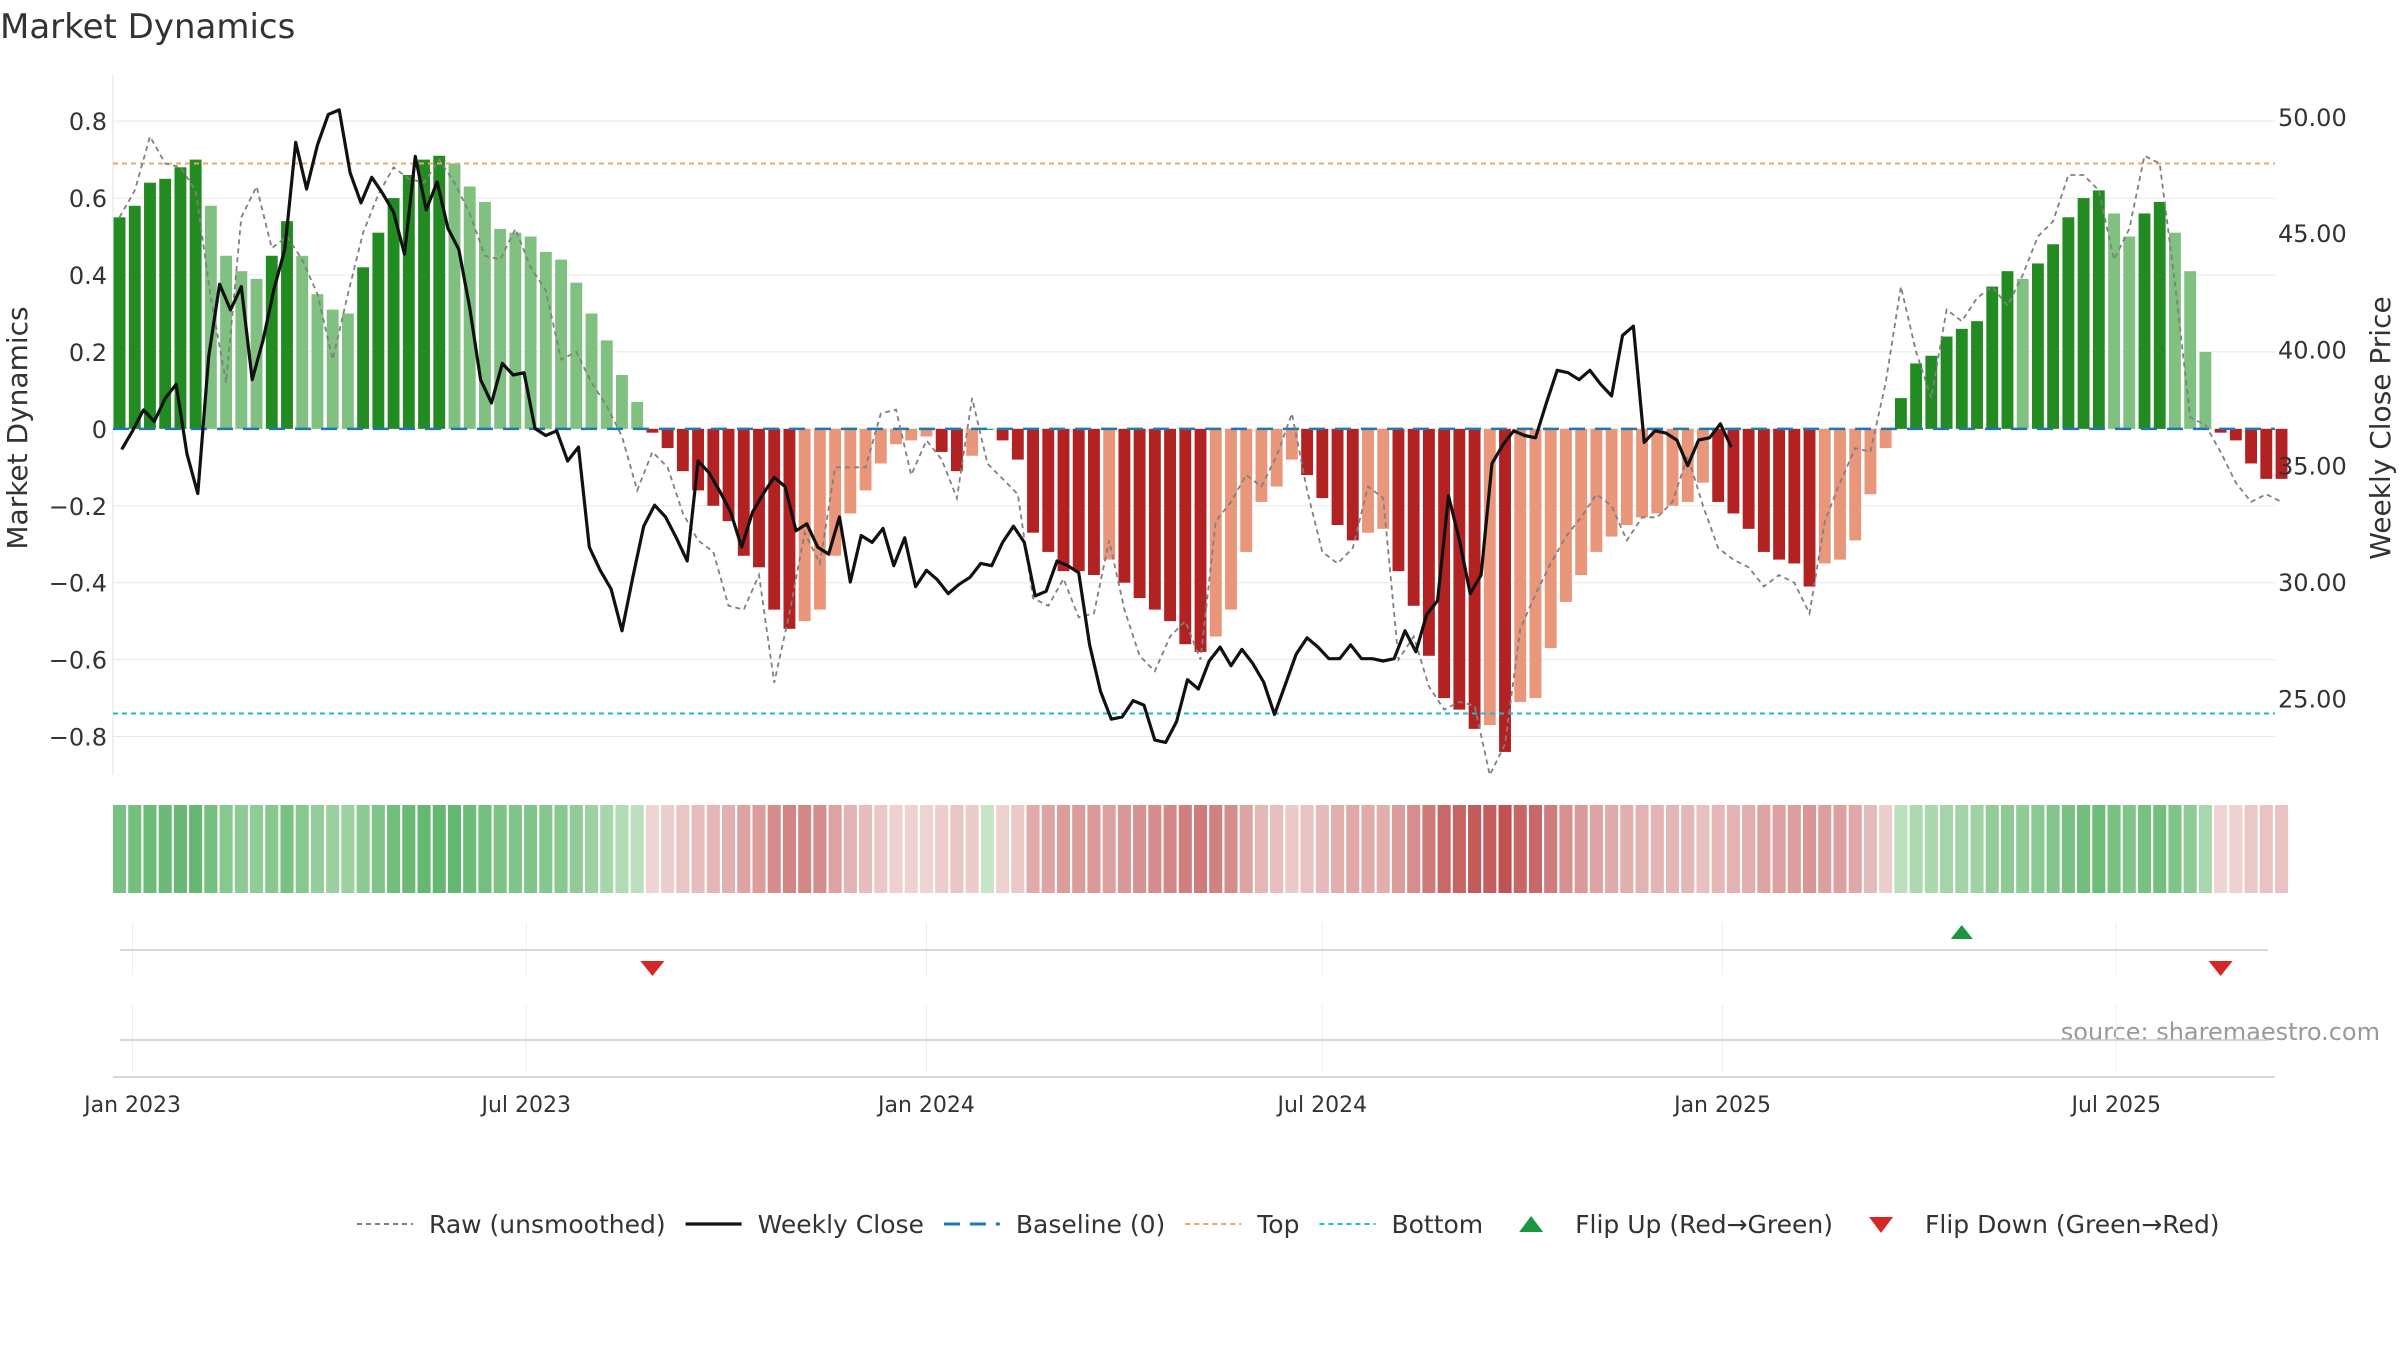 The image size is (2400, 1350). I want to click on left-tick-label: −0.4, so click(78, 584).